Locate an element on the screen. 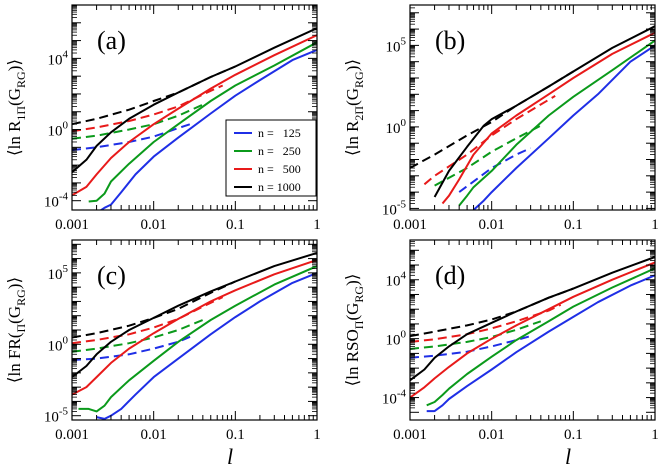 Image resolution: width=664 pixels, height=470 pixels. series-a-125-solid is located at coordinates (208, 129).